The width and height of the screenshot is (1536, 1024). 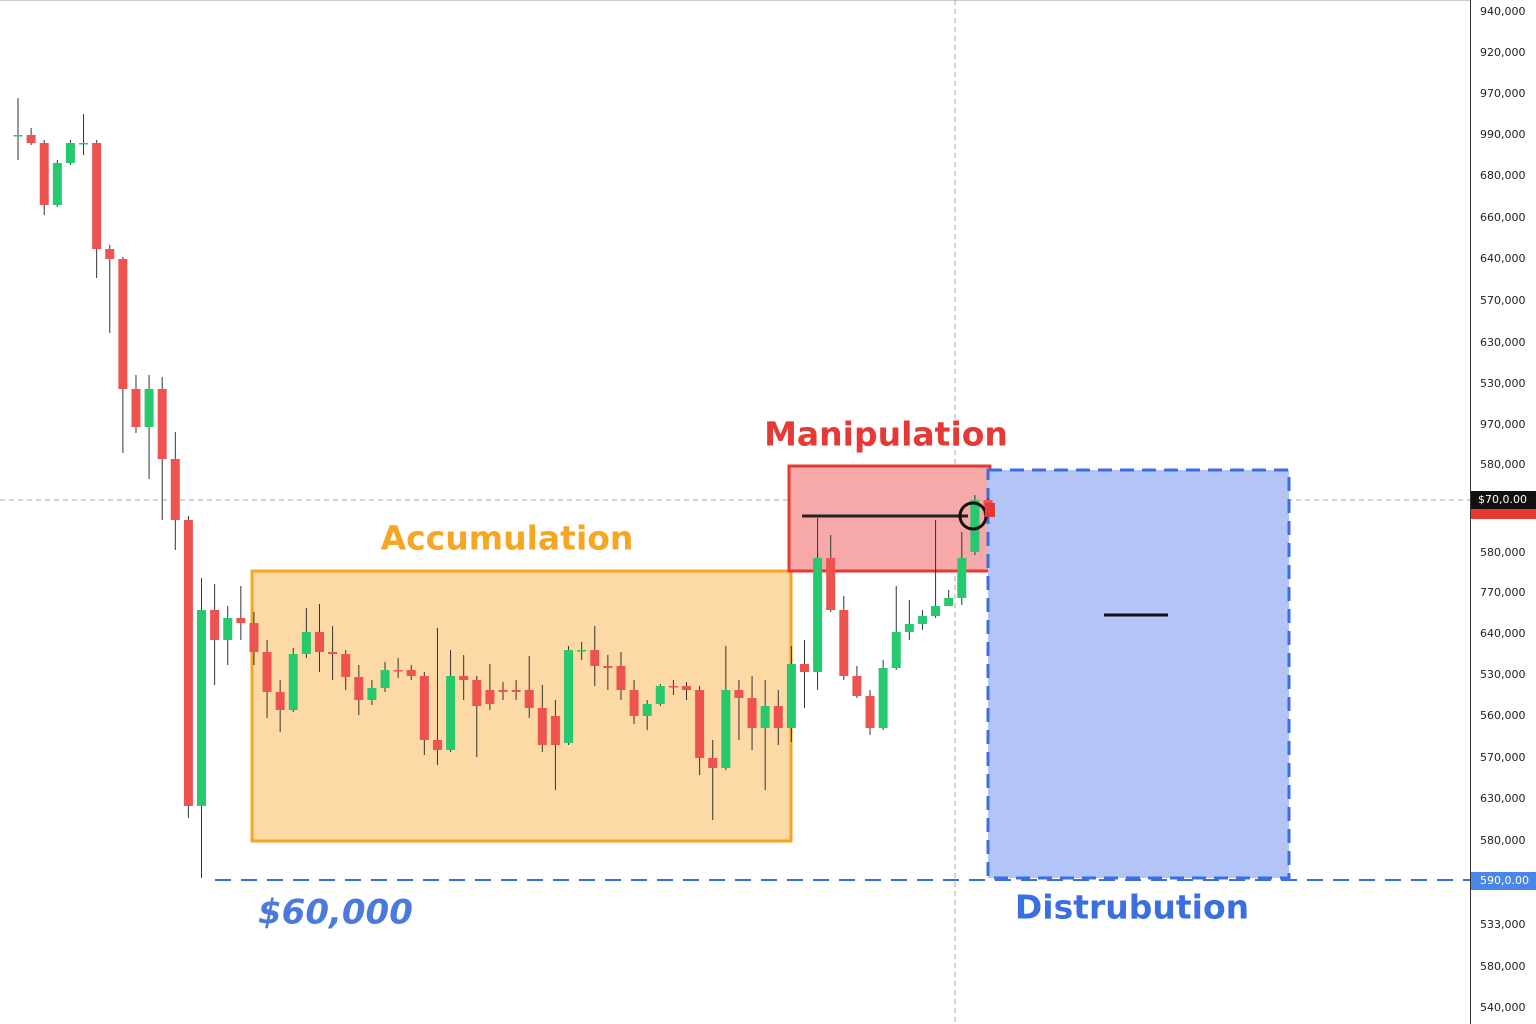 What do you see at coordinates (886, 434) in the screenshot?
I see `zone-label: Manipulation` at bounding box center [886, 434].